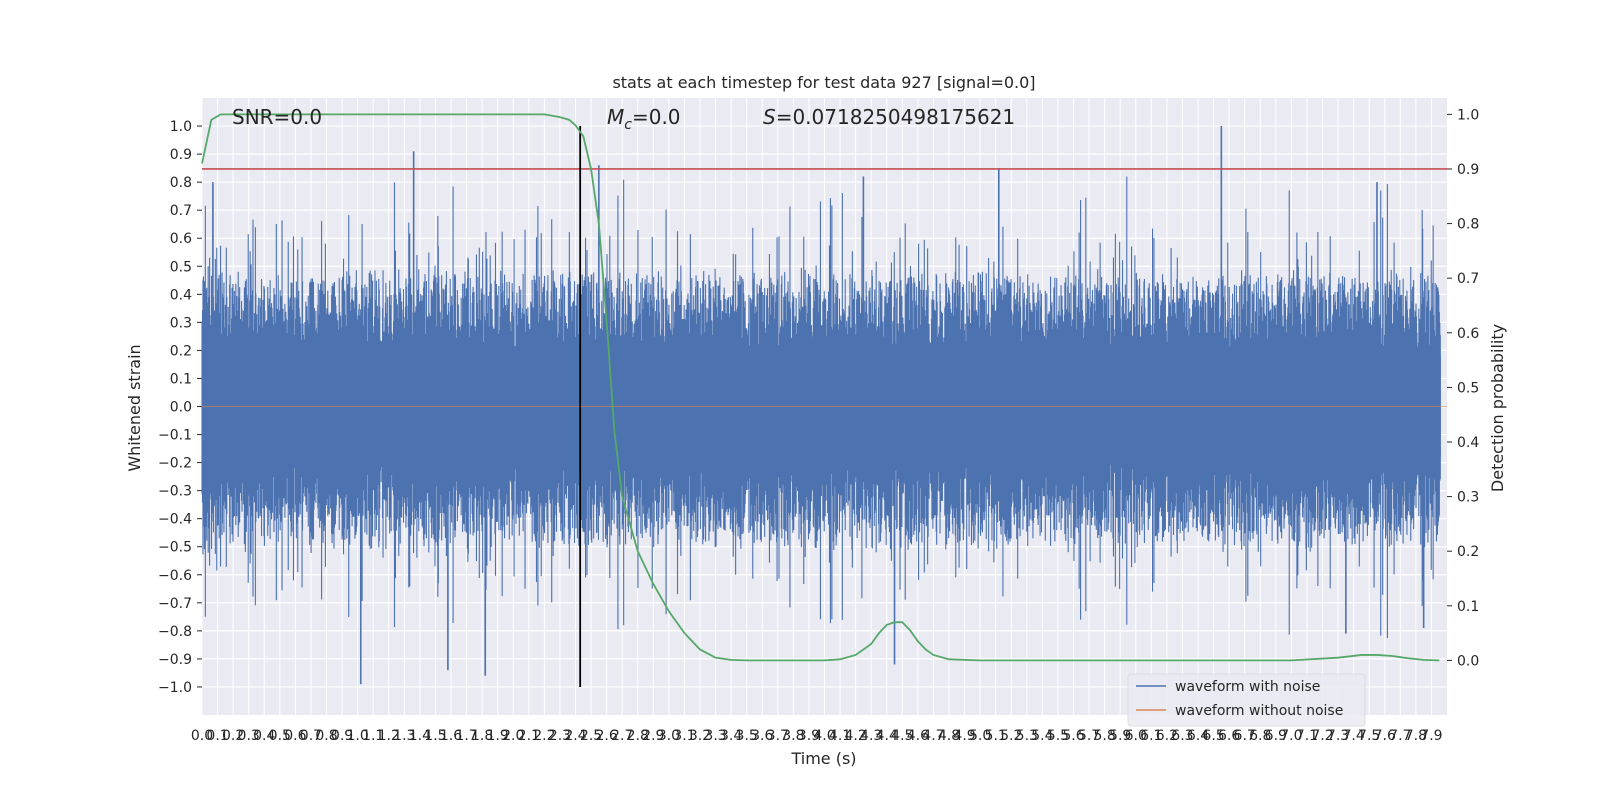 This screenshot has height=804, width=1600. What do you see at coordinates (1468, 170) in the screenshot?
I see `y-tick-label-right: 0.9` at bounding box center [1468, 170].